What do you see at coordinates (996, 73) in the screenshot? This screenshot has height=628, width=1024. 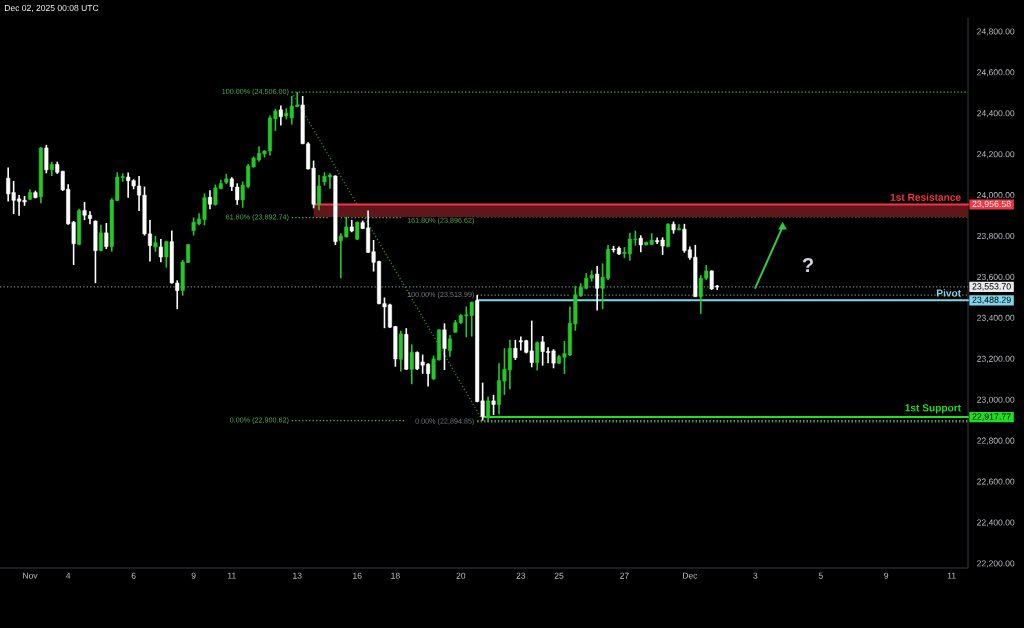 I see `y-tick-label: 24,600.00` at bounding box center [996, 73].